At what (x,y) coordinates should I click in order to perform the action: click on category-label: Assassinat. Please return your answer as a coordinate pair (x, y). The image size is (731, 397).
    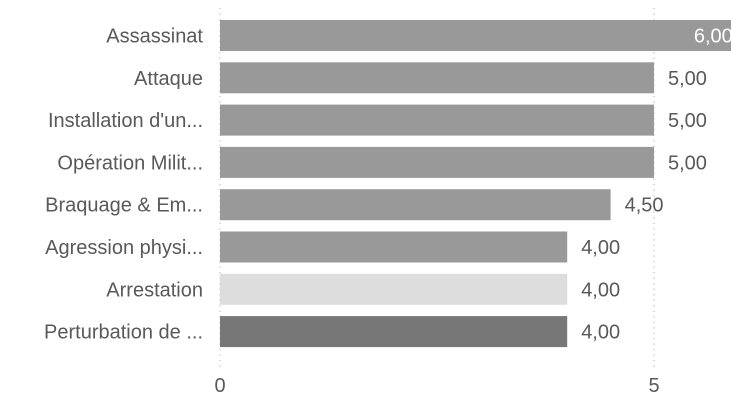
    Looking at the image, I should click on (154, 37).